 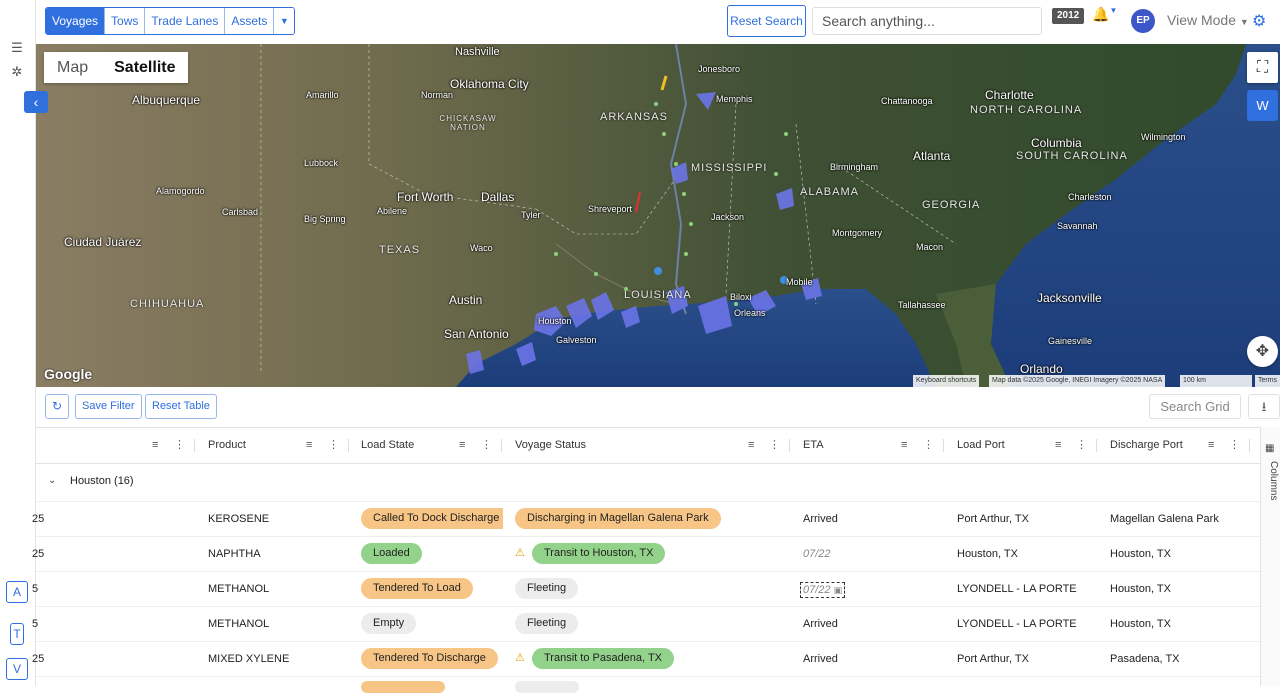 What do you see at coordinates (618, 518) in the screenshot?
I see `voyage-status-pill: Discharging in Magellan Galena Park` at bounding box center [618, 518].